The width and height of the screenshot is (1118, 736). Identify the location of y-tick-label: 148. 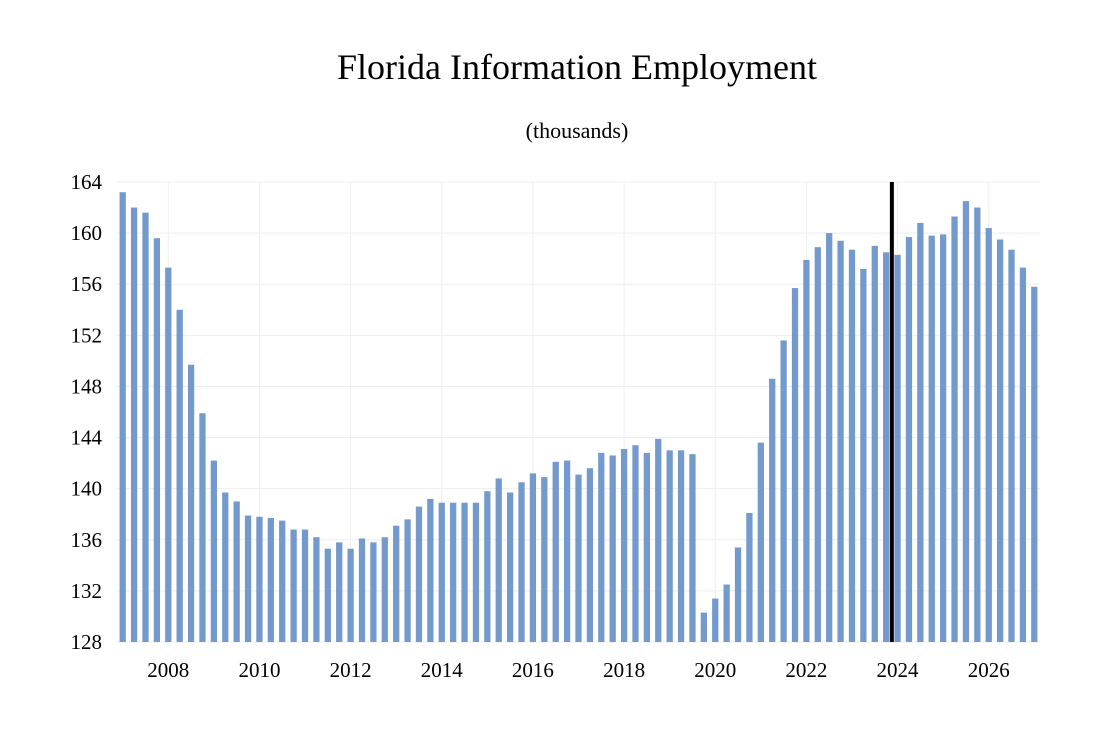
(87, 386).